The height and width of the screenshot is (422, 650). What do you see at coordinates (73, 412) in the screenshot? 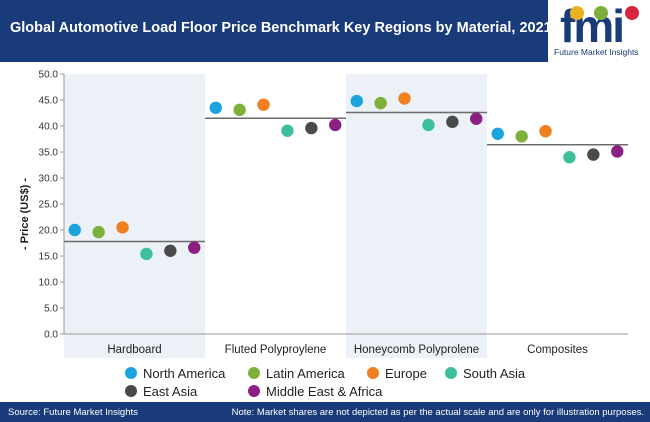
I see `footer-source: Source: Future Market Insights` at bounding box center [73, 412].